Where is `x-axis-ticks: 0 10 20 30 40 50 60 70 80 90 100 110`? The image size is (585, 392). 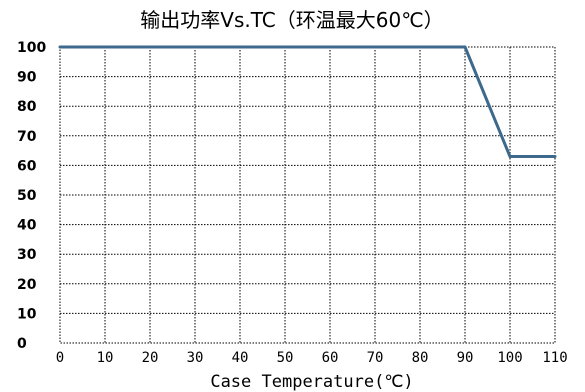
x-axis-ticks: 0 10 20 30 40 50 60 70 80 90 100 110 is located at coordinates (312, 358).